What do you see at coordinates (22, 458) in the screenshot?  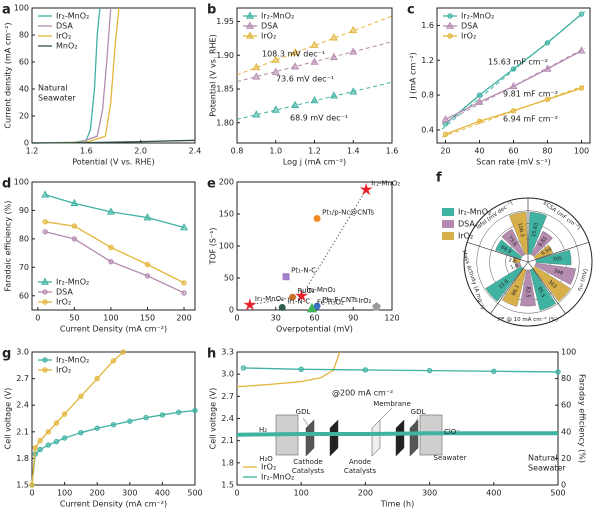 I see `y-tick-label: 1.8` at bounding box center [22, 458].